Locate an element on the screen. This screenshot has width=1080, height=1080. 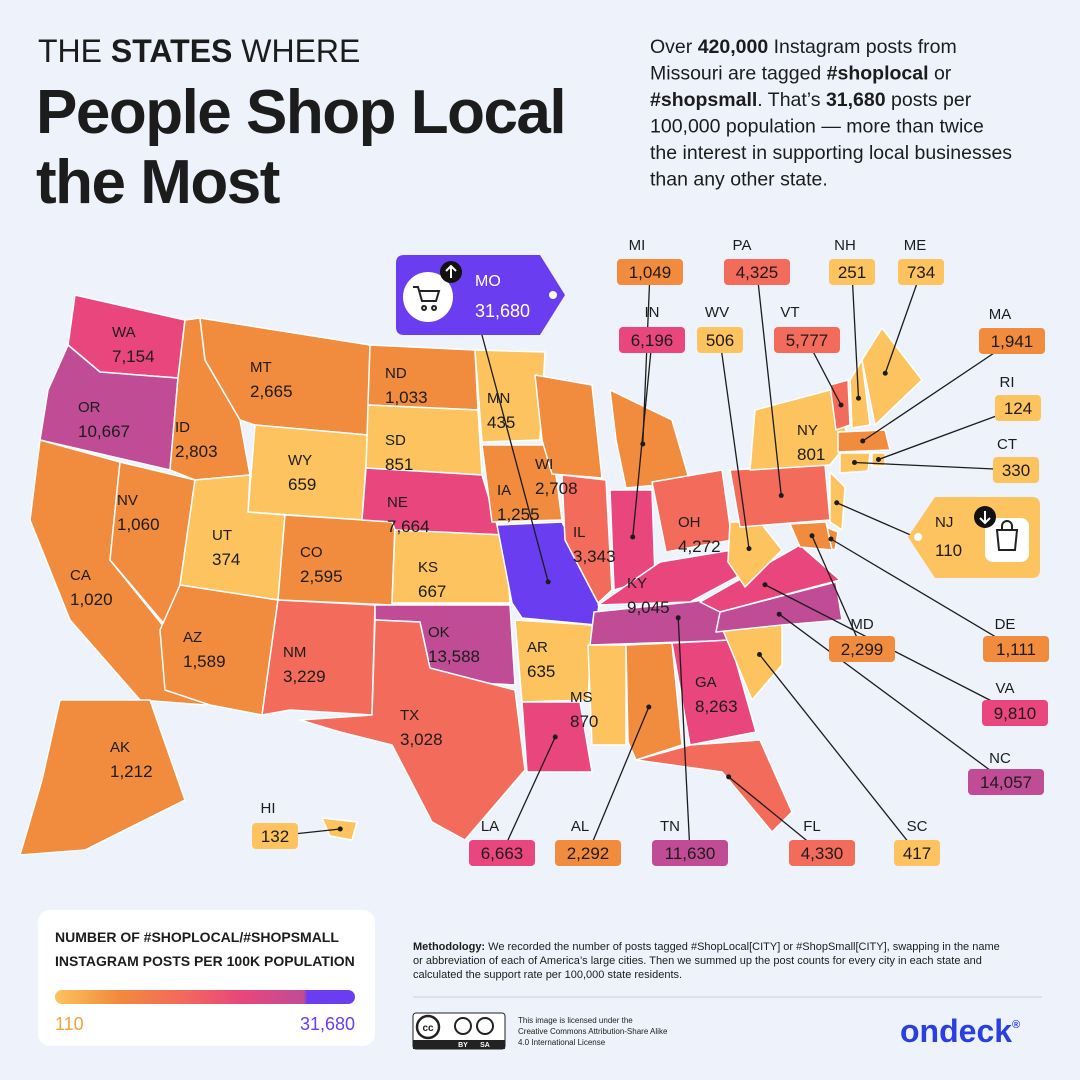
state-value: 374 is located at coordinates (226, 559).